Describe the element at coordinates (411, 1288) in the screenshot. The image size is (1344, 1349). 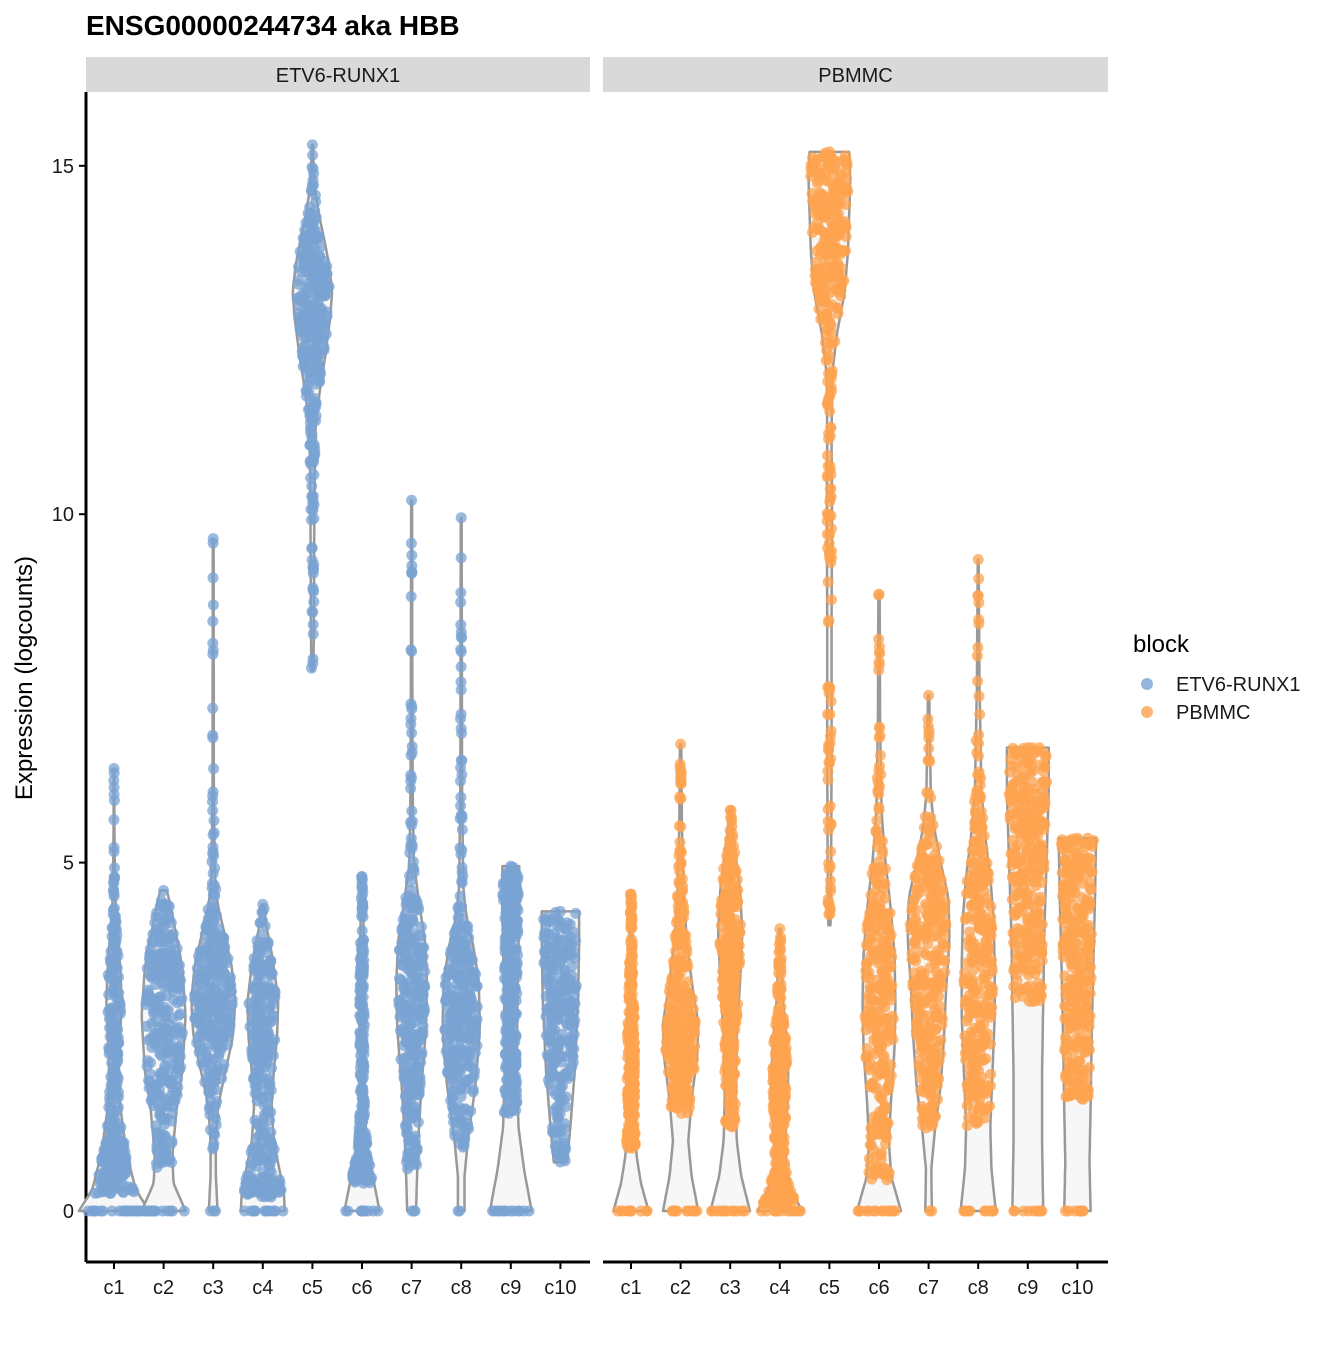
I see `x-tick-label: c7` at that location.